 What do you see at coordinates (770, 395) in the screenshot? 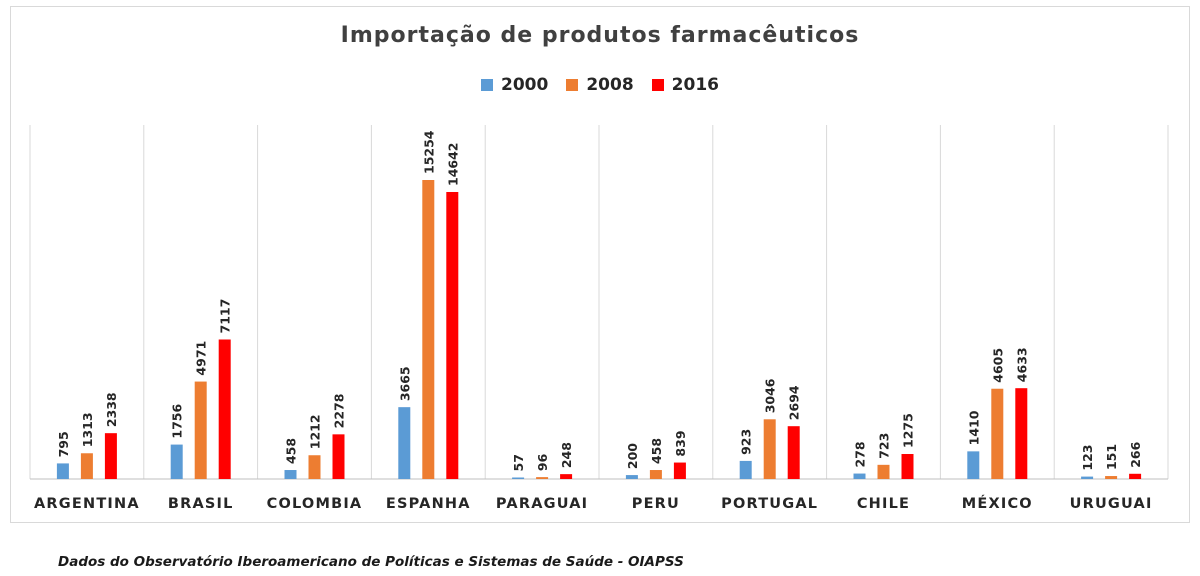
I see `data-label: 3046` at bounding box center [770, 395].